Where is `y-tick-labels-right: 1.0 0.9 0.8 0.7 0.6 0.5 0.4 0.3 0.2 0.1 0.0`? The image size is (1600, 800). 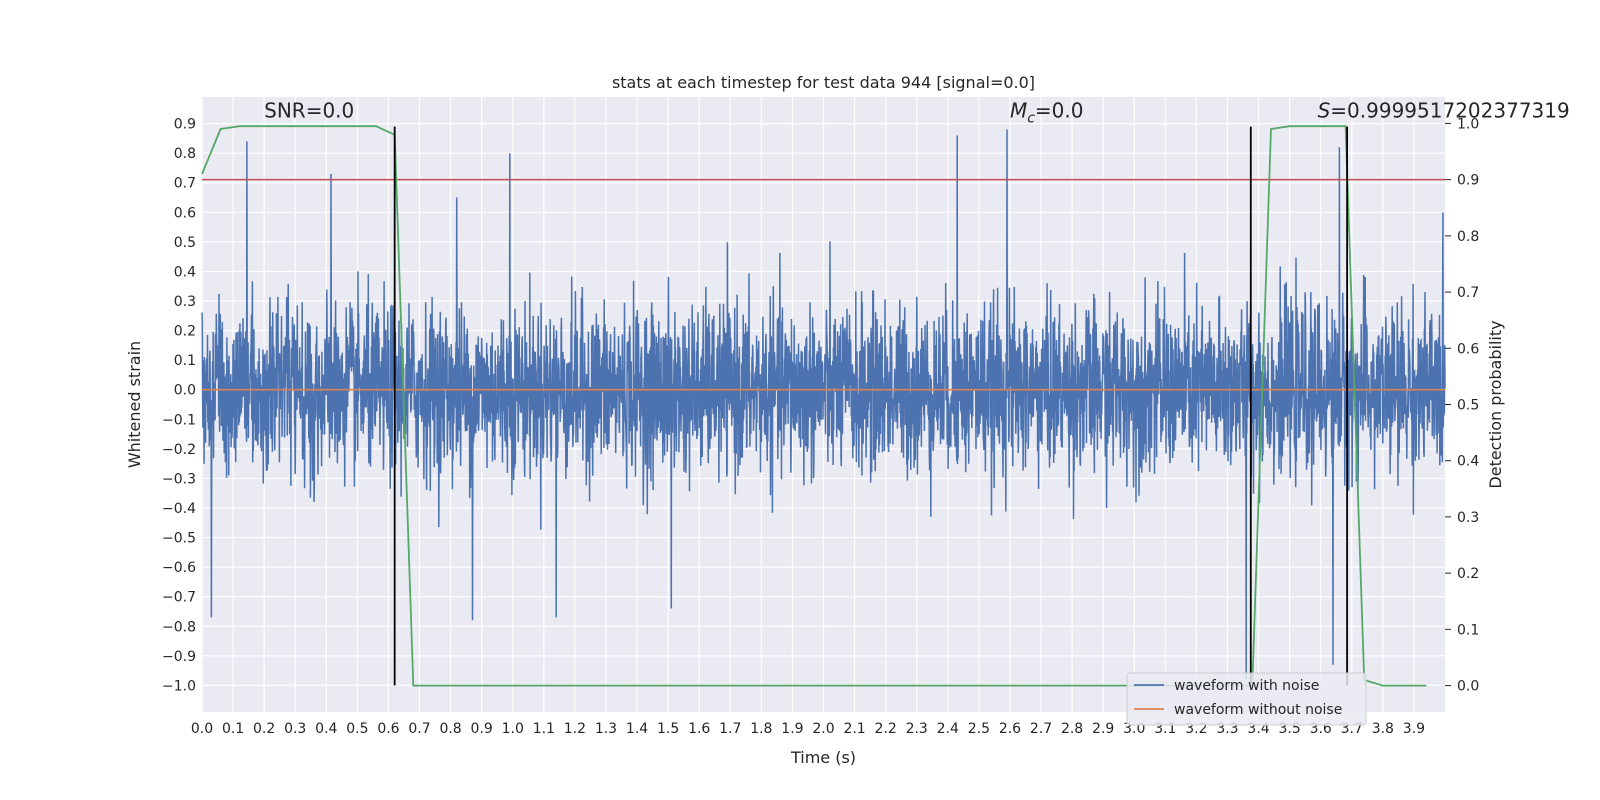 y-tick-labels-right: 1.0 0.9 0.8 0.7 0.6 0.5 0.4 0.3 0.2 0.1 0.0 is located at coordinates (1462, 405).